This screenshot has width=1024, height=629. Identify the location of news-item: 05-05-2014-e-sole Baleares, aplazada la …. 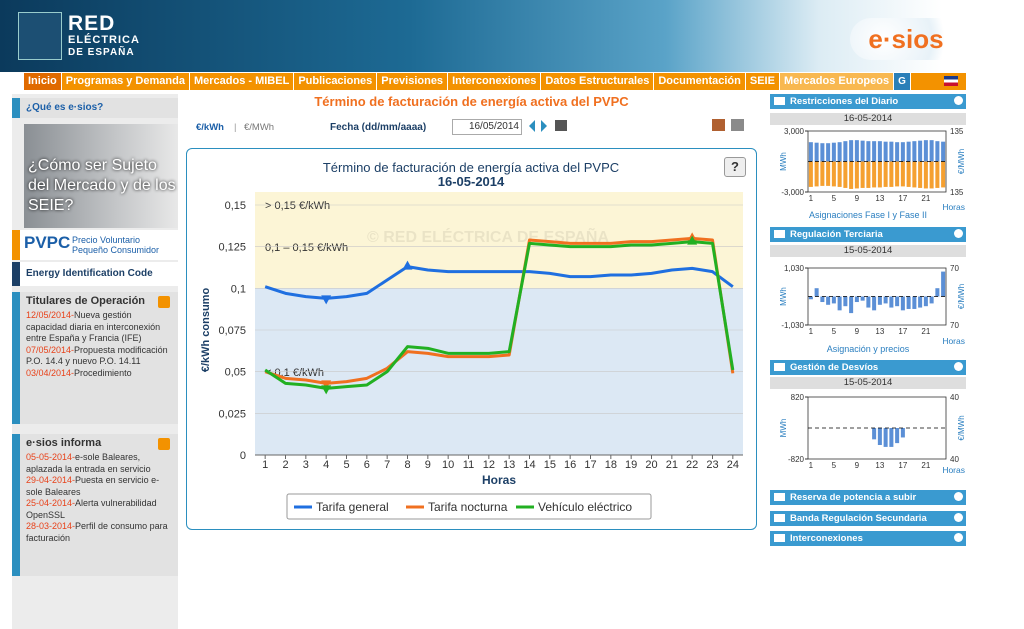
(99, 463).